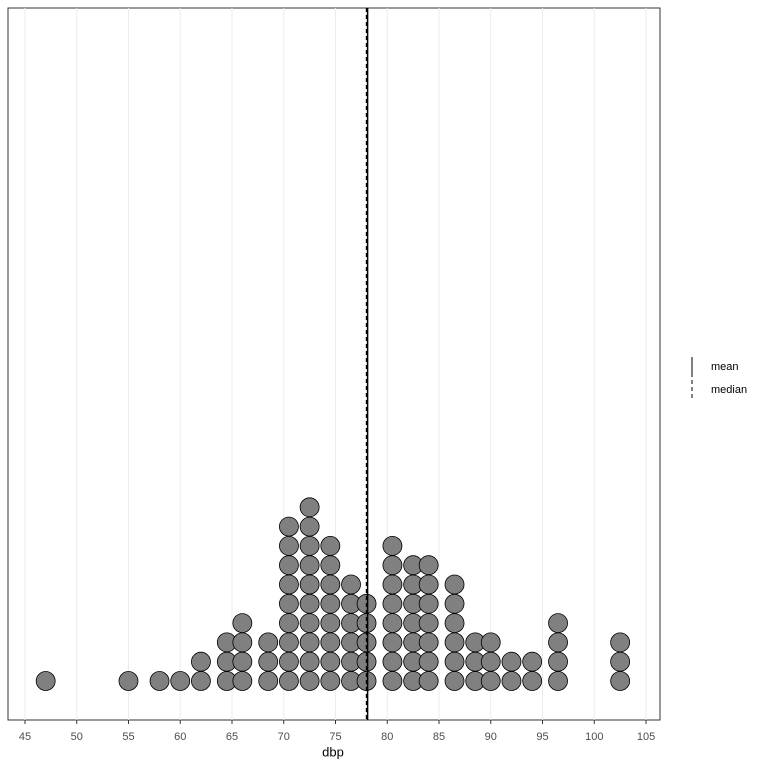 The width and height of the screenshot is (768, 773). I want to click on x-tick-label: 85, so click(439, 737).